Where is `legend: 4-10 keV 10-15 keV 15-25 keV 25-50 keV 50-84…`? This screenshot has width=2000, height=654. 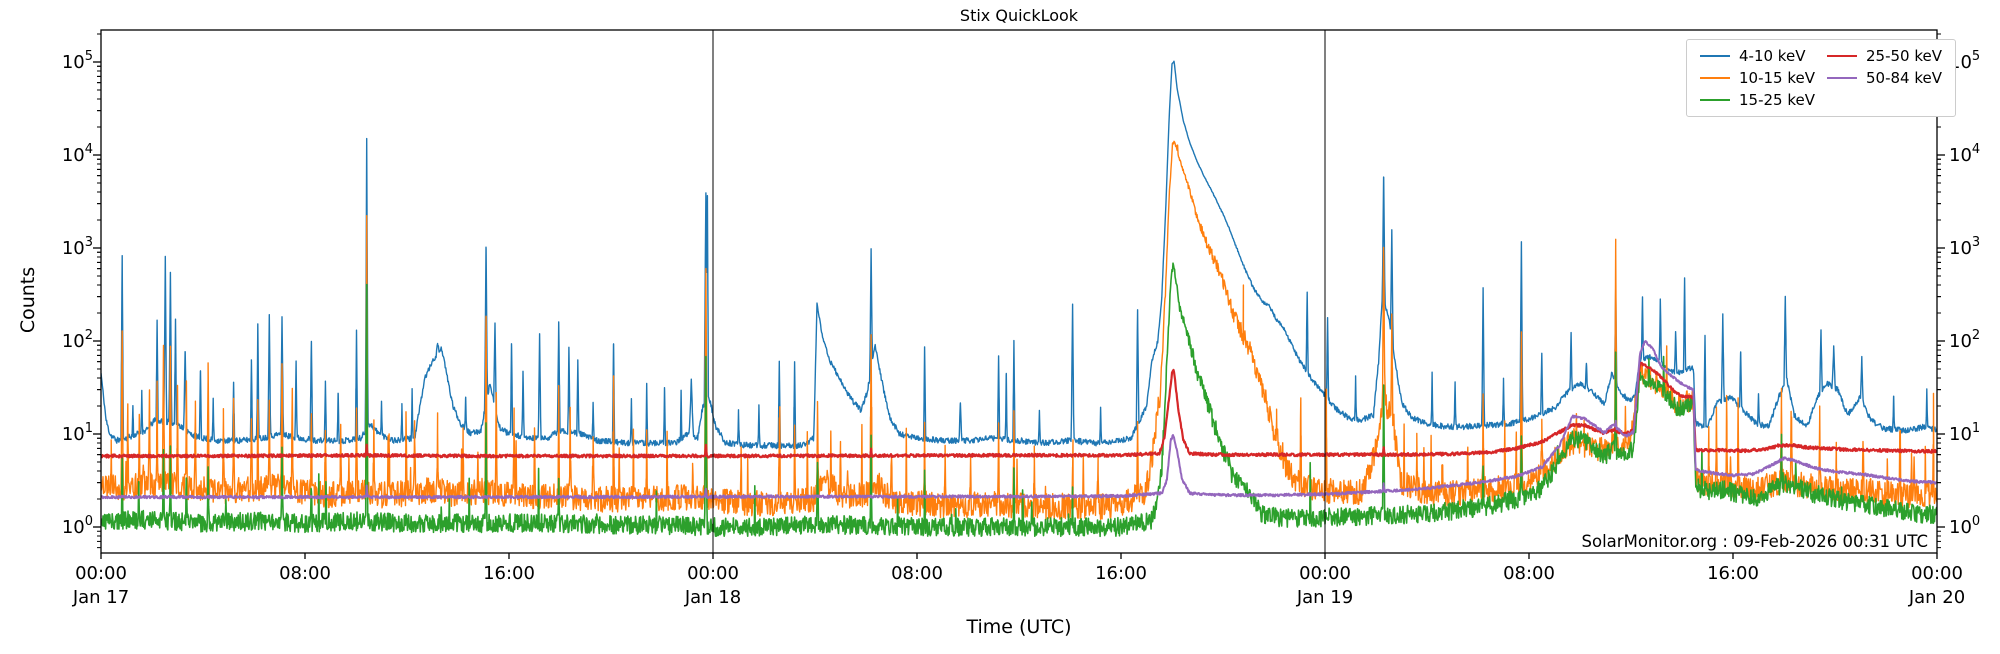
legend: 4-10 keV 10-15 keV 15-25 keV 25-50 keV 50-84… is located at coordinates (1821, 78).